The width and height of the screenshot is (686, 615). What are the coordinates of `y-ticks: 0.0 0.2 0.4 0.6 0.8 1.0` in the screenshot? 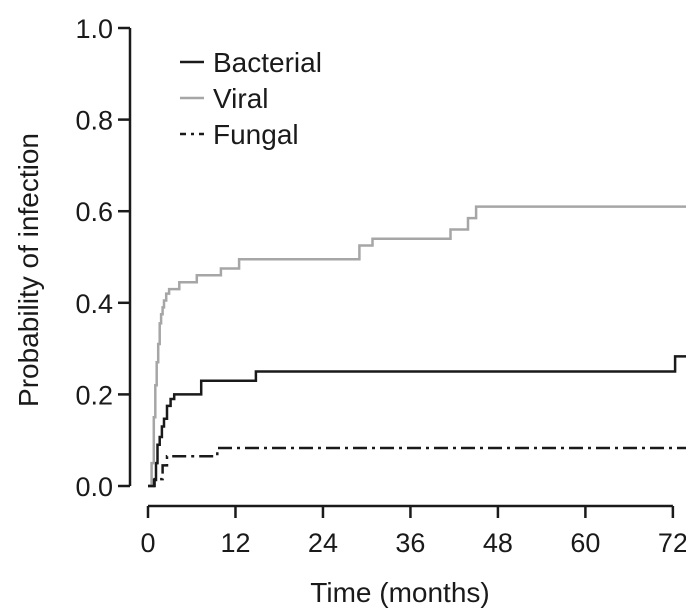 It's located at (102, 258).